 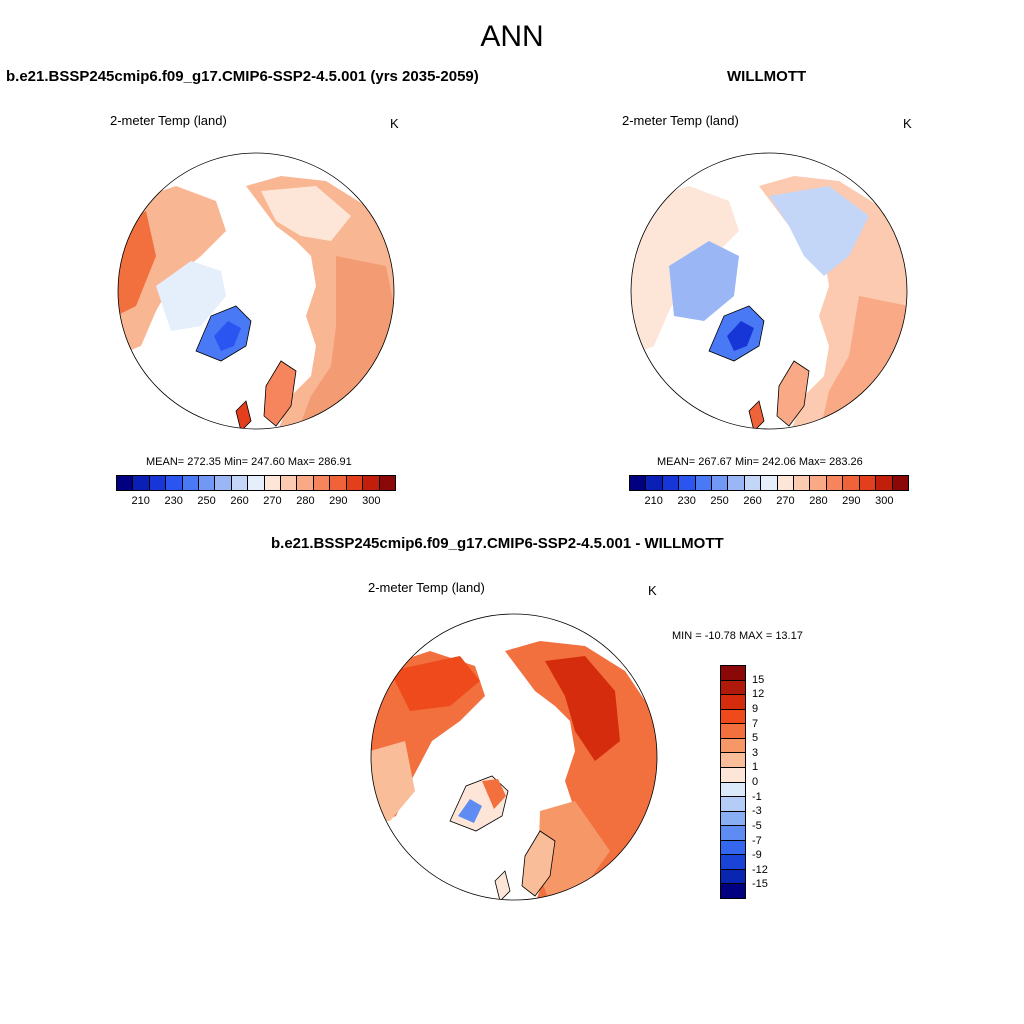 I want to click on panel2-scandinavia, so click(x=793, y=393).